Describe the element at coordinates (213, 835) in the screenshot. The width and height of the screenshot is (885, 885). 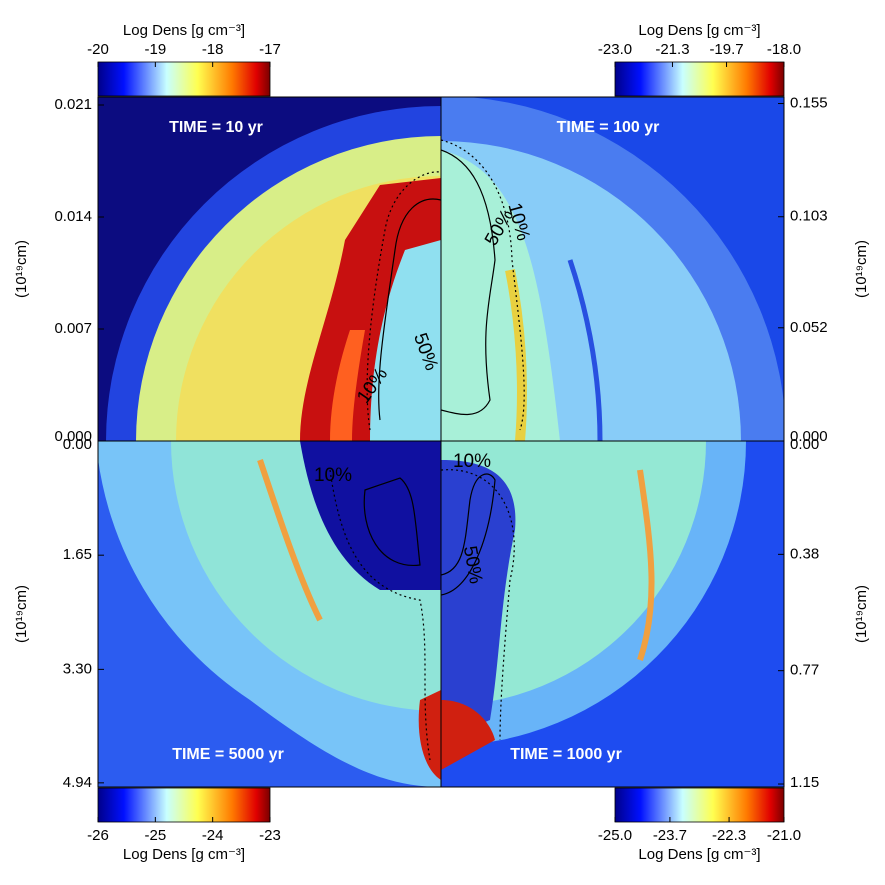
I see `colorbar-tick-label: -24` at that location.